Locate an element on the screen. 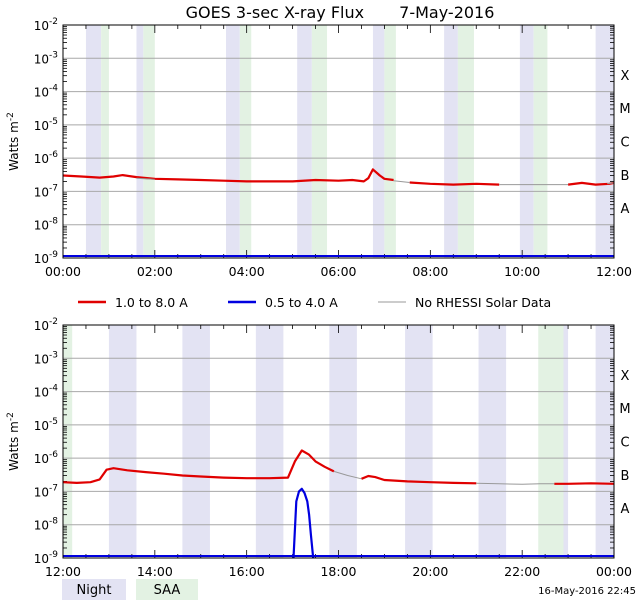  generated-timestamp: 16-May-2016 22:45 is located at coordinates (587, 591).